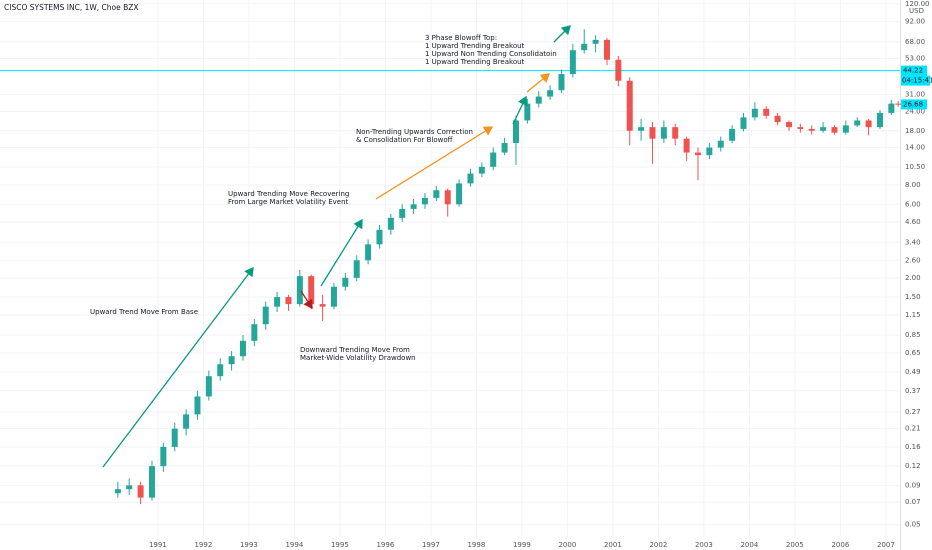 This screenshot has height=550, width=932. Describe the element at coordinates (158, 545) in the screenshot. I see `x-tick-label: 1991` at that location.